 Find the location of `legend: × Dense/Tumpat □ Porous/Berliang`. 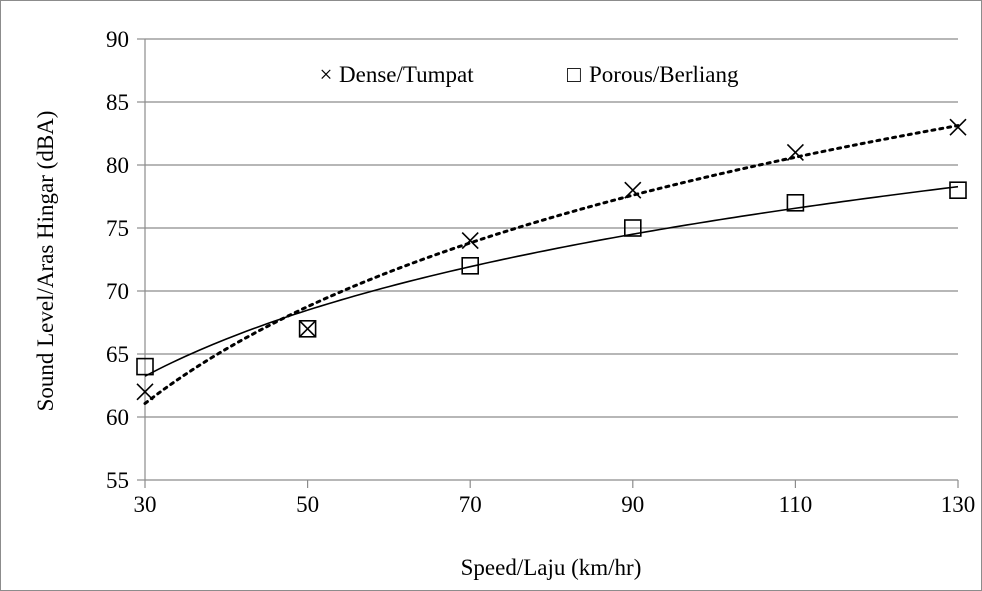

legend: × Dense/Tumpat □ Porous/Berliang is located at coordinates (529, 74).